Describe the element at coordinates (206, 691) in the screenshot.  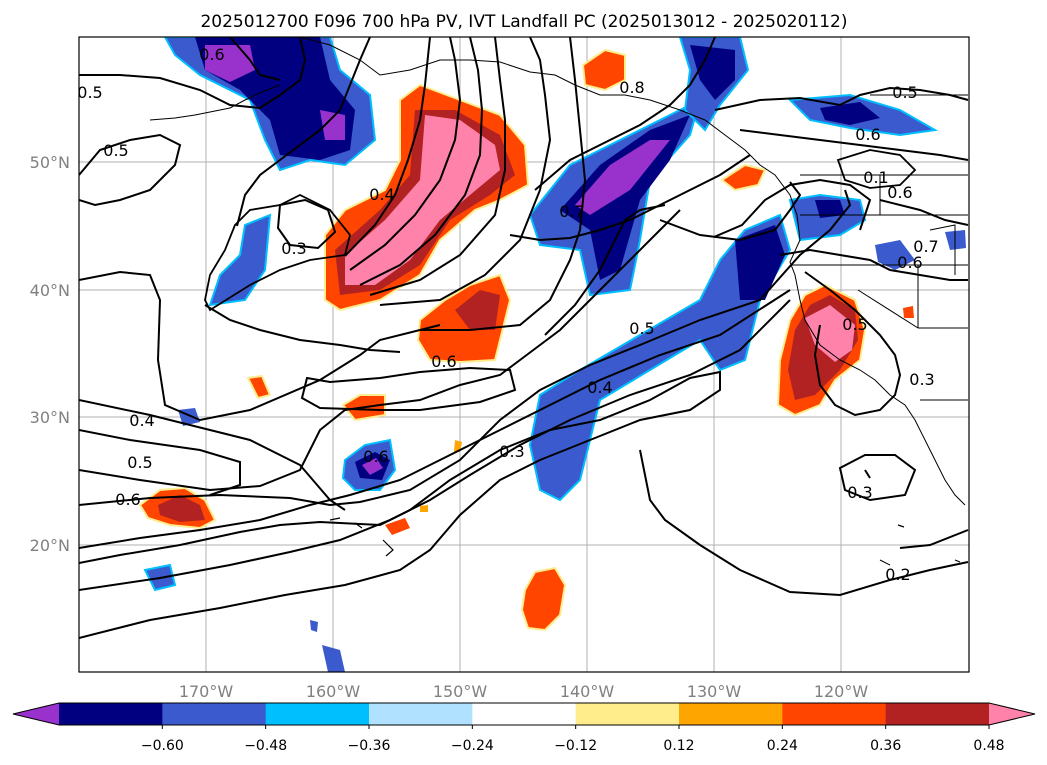
I see `lon-label: 170°W` at that location.